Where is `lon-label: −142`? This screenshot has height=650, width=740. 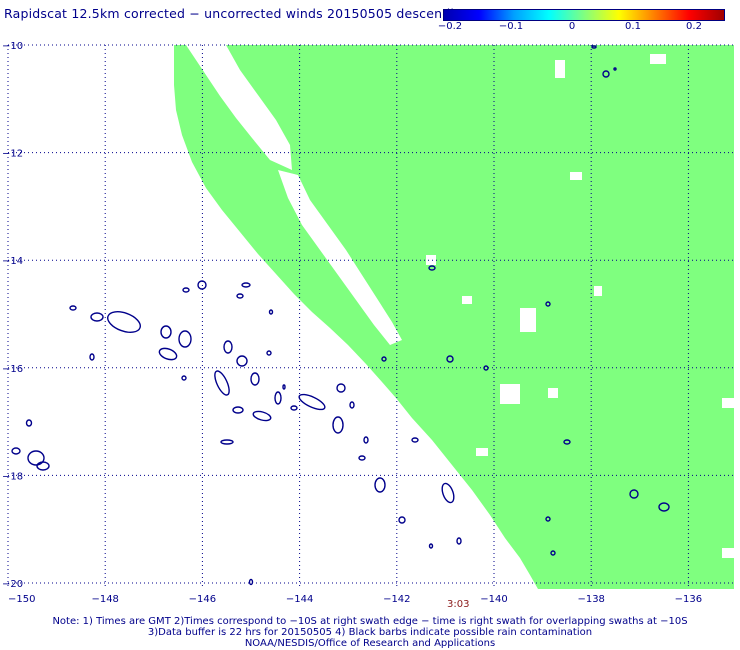 lon-label: −142 is located at coordinates (396, 599).